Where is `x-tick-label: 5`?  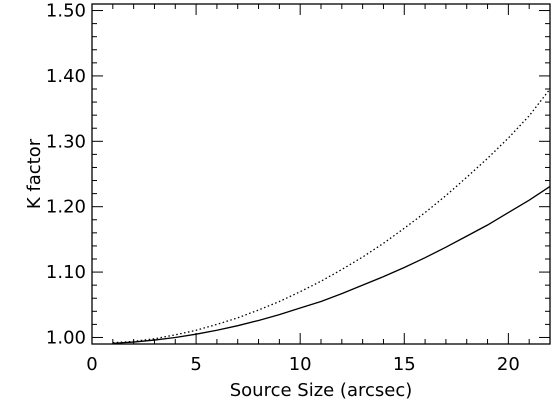
x-tick-label: 5 is located at coordinates (195, 364).